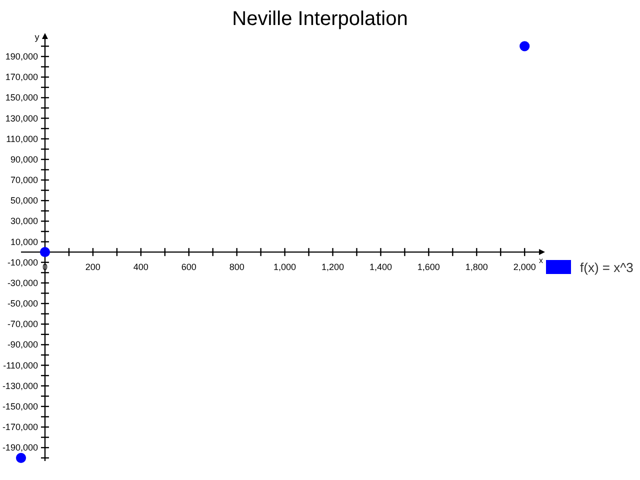 This screenshot has width=640, height=480. I want to click on x-tick-label: 200, so click(92, 267).